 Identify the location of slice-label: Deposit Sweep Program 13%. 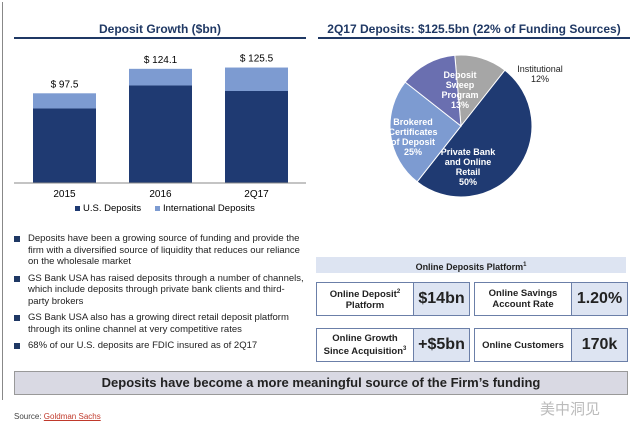
(459, 90).